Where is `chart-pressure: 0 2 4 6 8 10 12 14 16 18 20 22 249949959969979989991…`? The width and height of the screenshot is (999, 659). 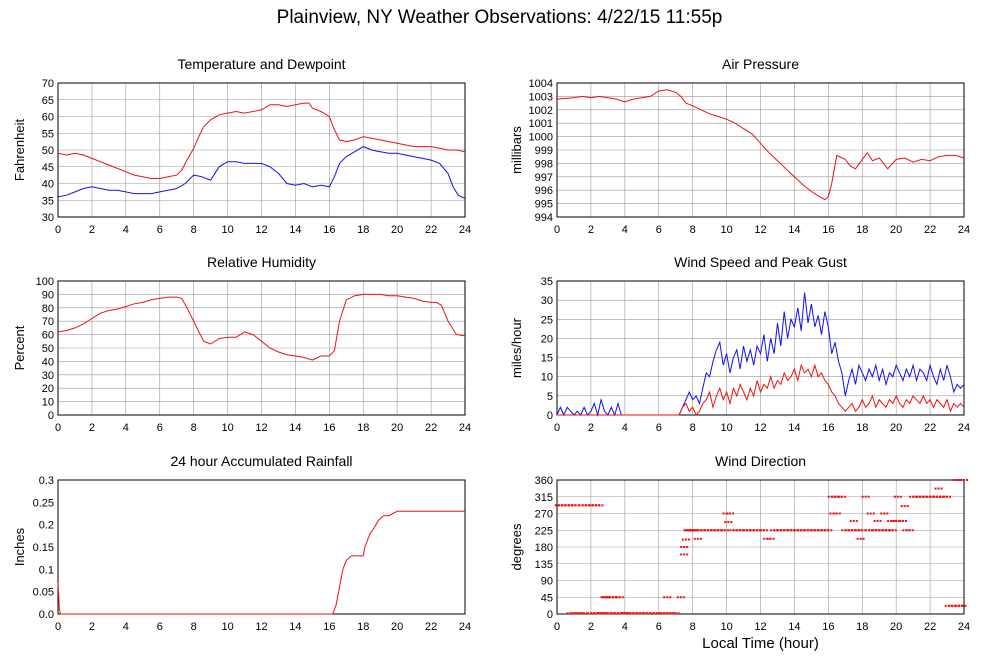
chart-pressure: 0 2 4 6 8 10 12 14 16 18 20 22 249949959969979989991… is located at coordinates (739, 146).